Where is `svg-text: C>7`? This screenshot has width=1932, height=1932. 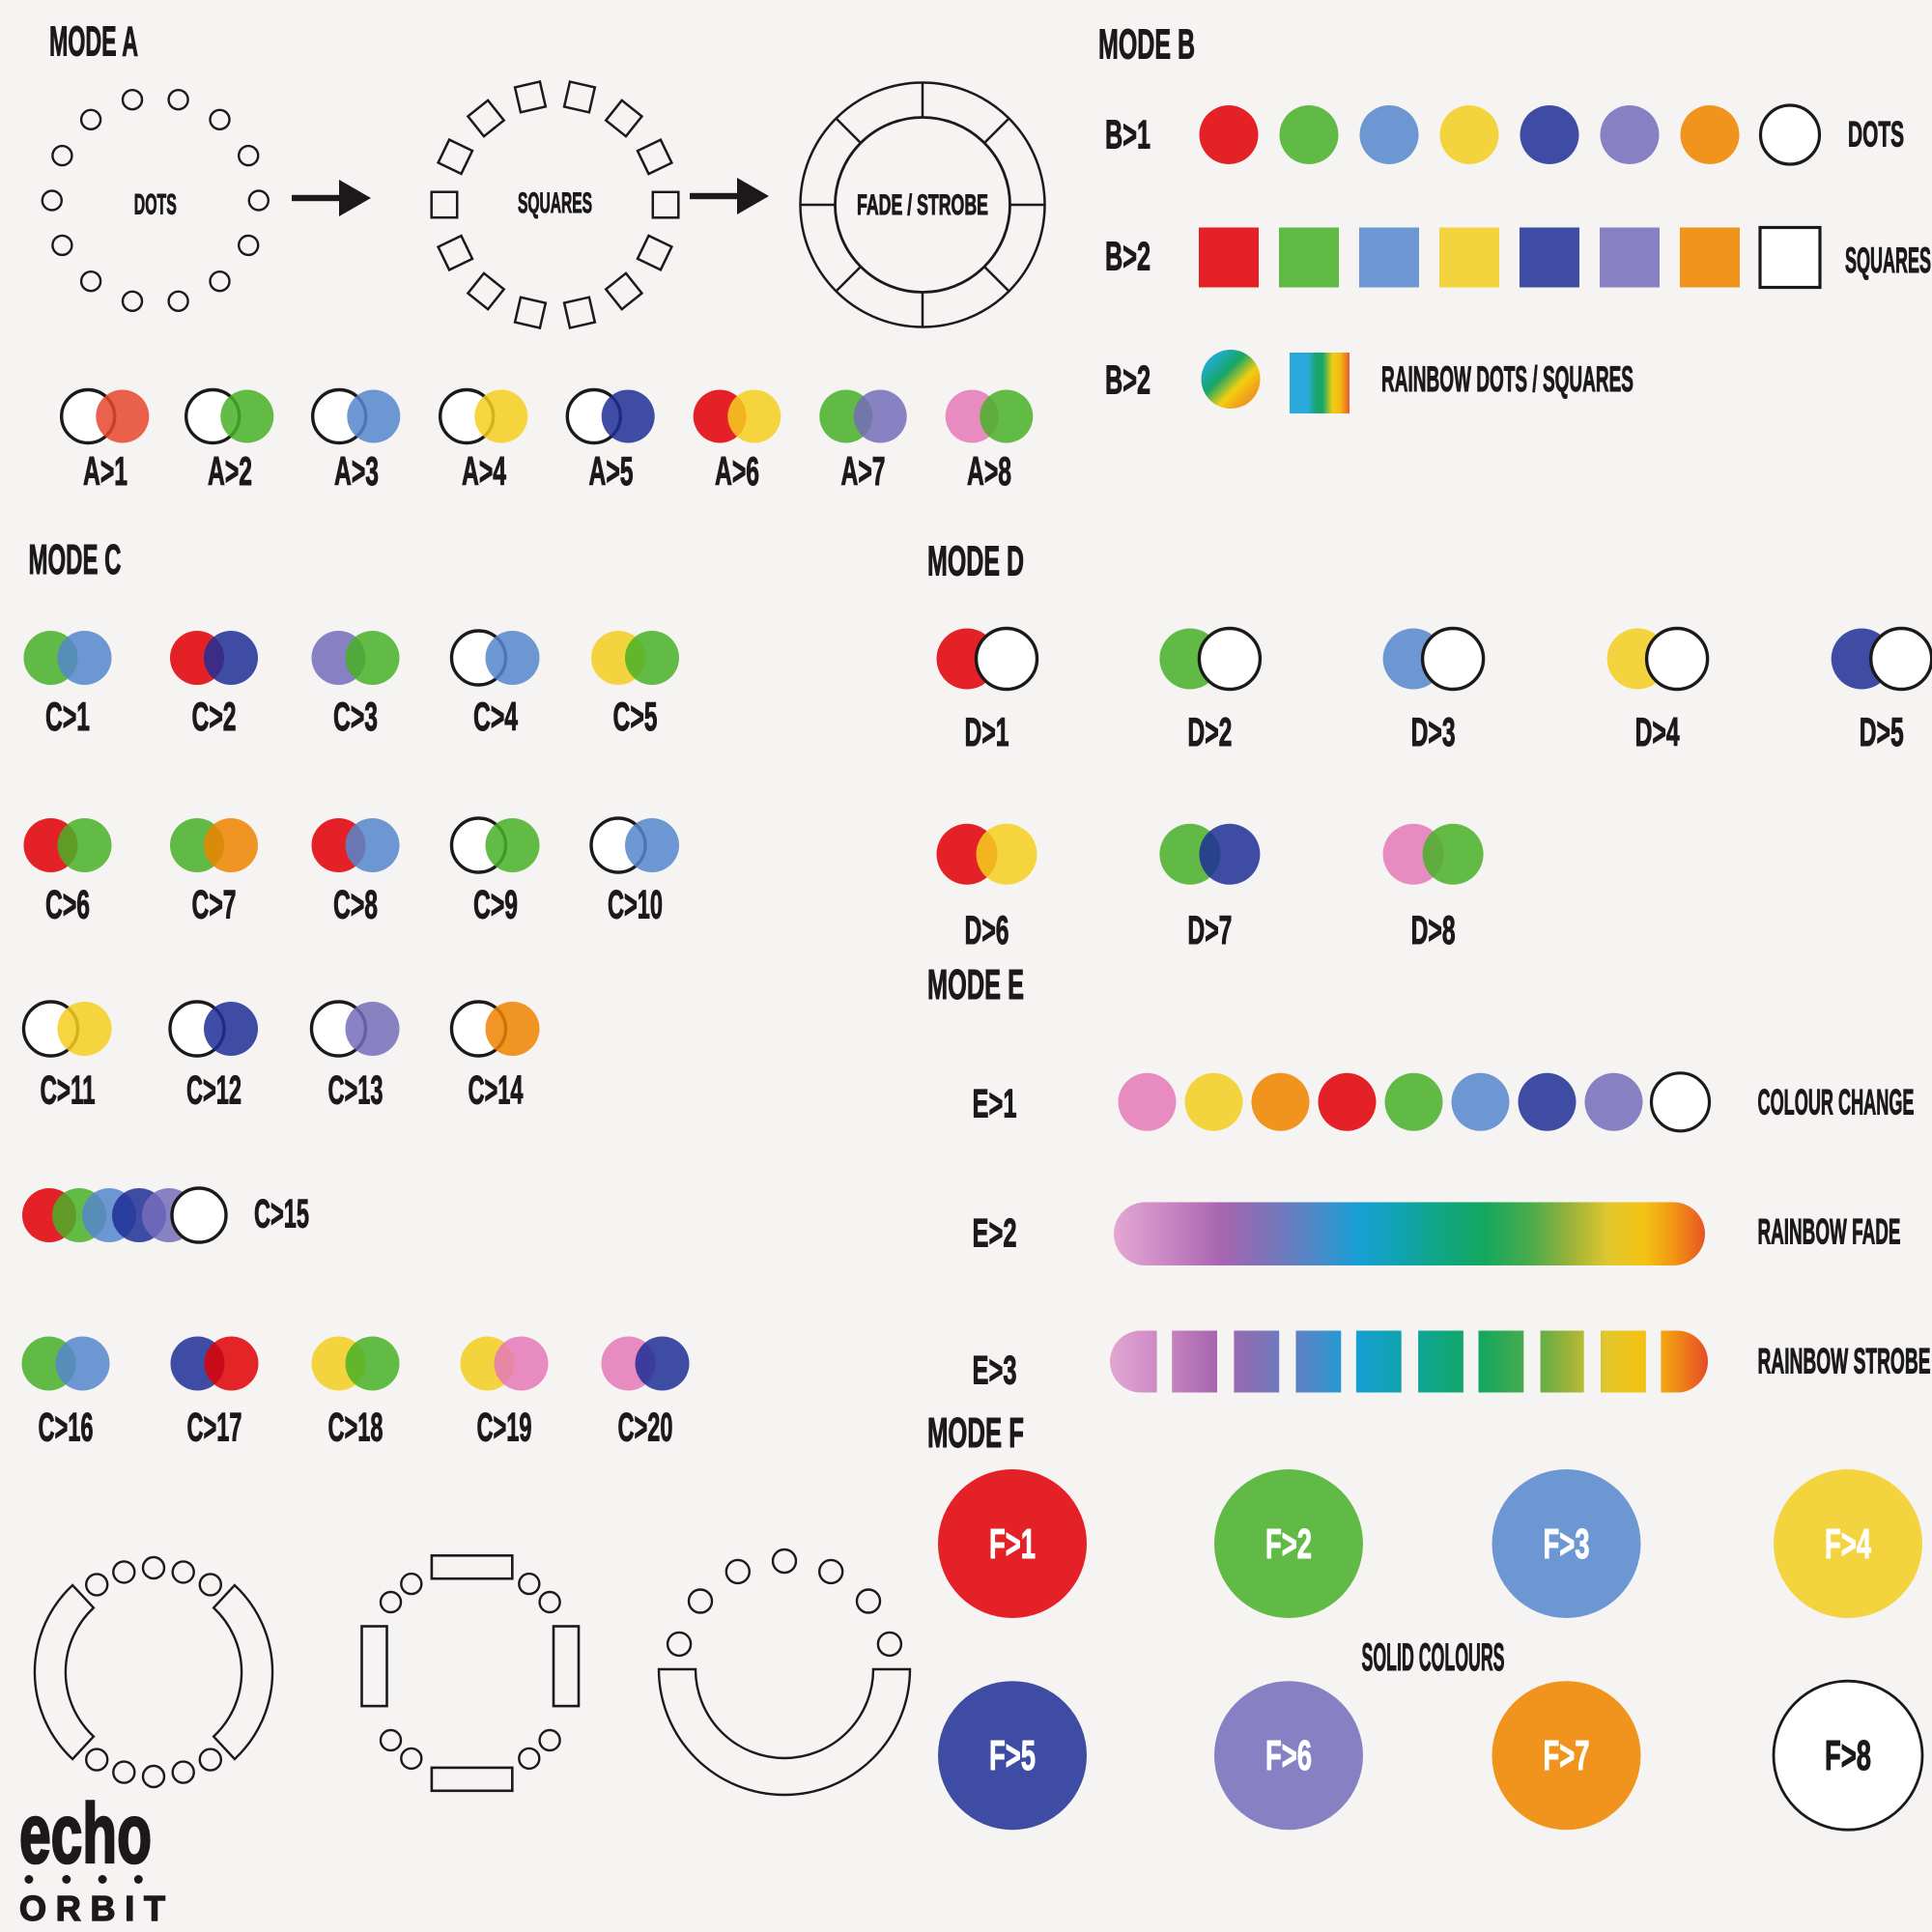
svg-text: C>7 is located at coordinates (214, 904).